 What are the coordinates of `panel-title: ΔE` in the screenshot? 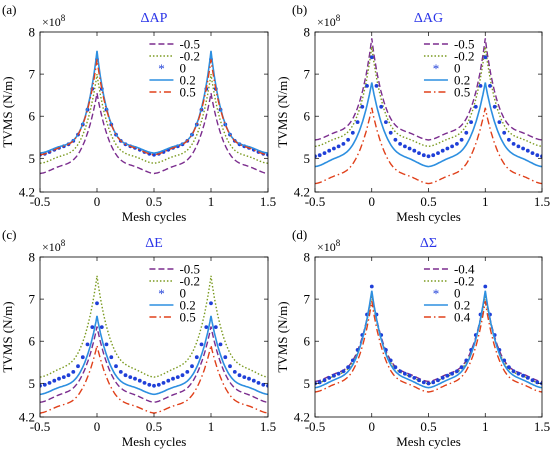 It's located at (154, 243).